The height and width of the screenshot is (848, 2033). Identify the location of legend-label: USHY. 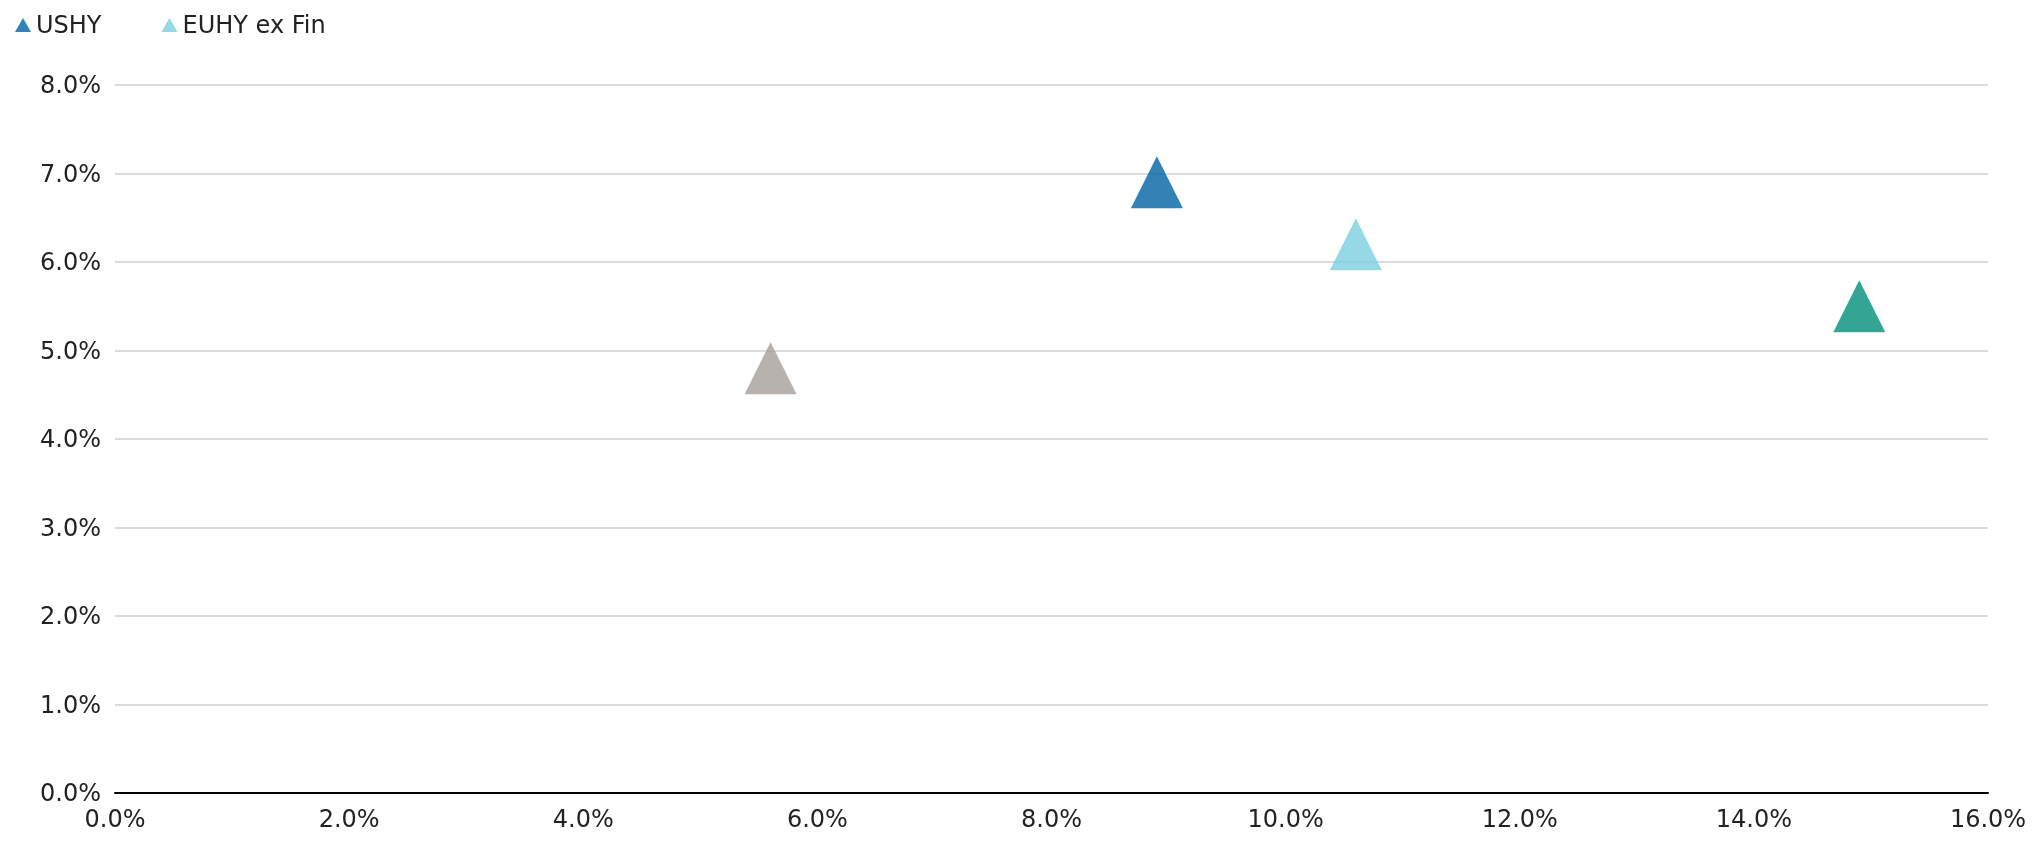
(69, 25).